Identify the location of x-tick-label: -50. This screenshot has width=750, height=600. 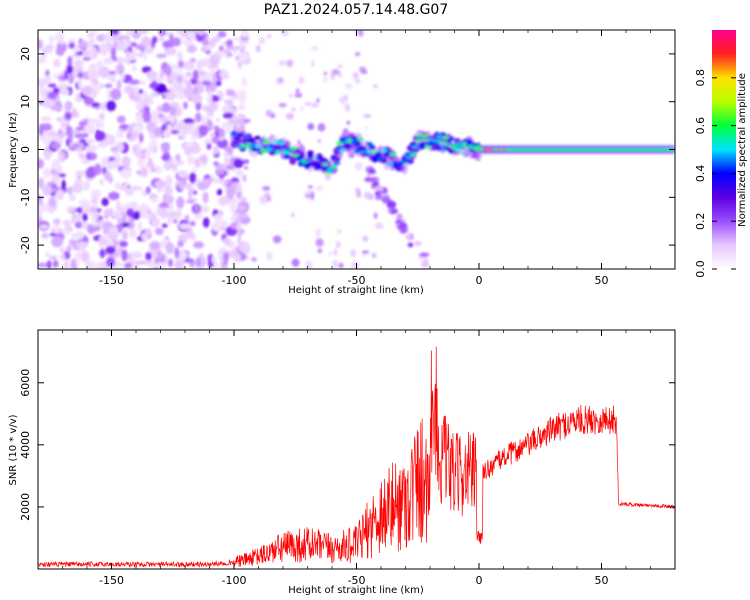
(357, 280).